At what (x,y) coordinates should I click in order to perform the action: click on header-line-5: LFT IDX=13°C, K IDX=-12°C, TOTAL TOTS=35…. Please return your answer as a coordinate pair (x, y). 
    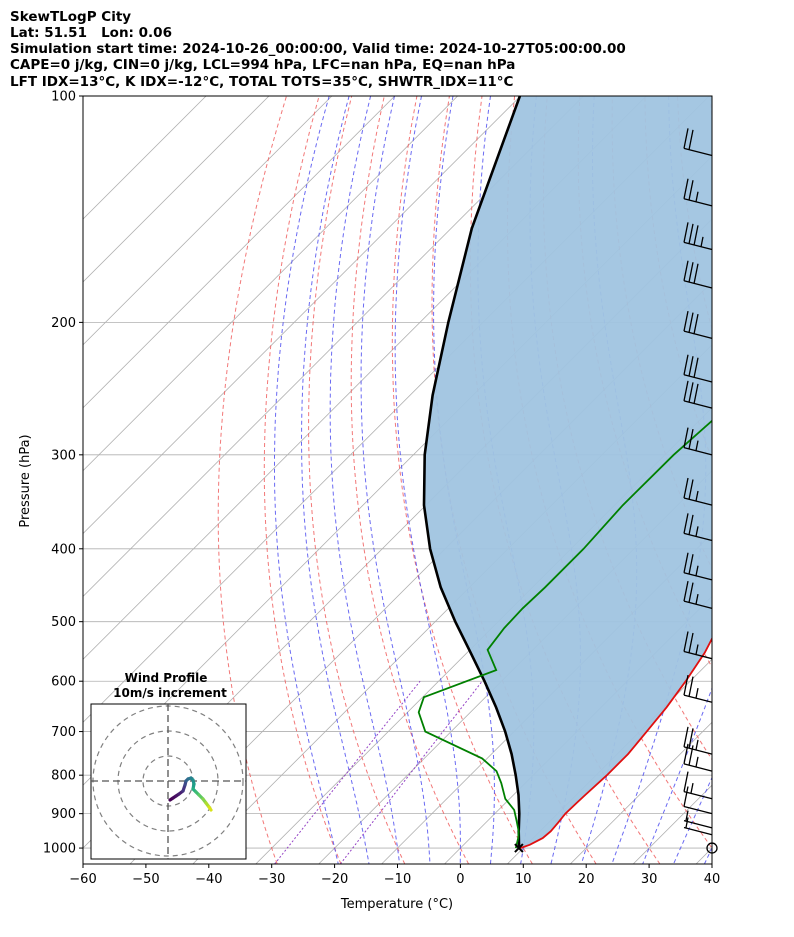
    Looking at the image, I should click on (261, 82).